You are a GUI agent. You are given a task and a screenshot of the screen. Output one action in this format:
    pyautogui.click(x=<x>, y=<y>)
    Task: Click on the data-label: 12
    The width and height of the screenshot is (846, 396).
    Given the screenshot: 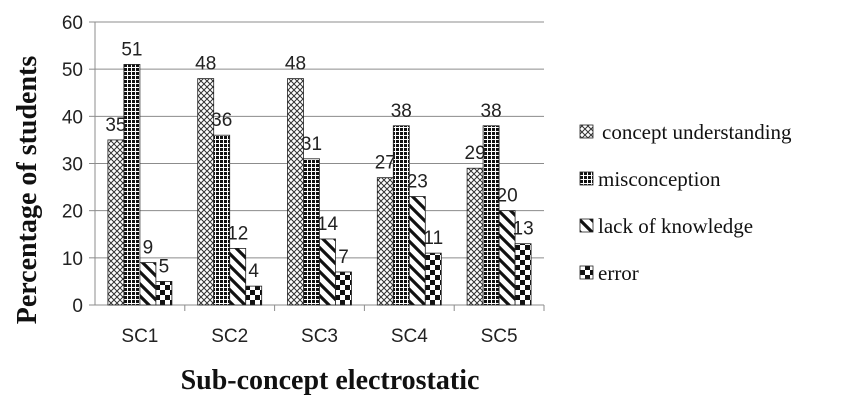 What is the action you would take?
    pyautogui.click(x=237, y=233)
    